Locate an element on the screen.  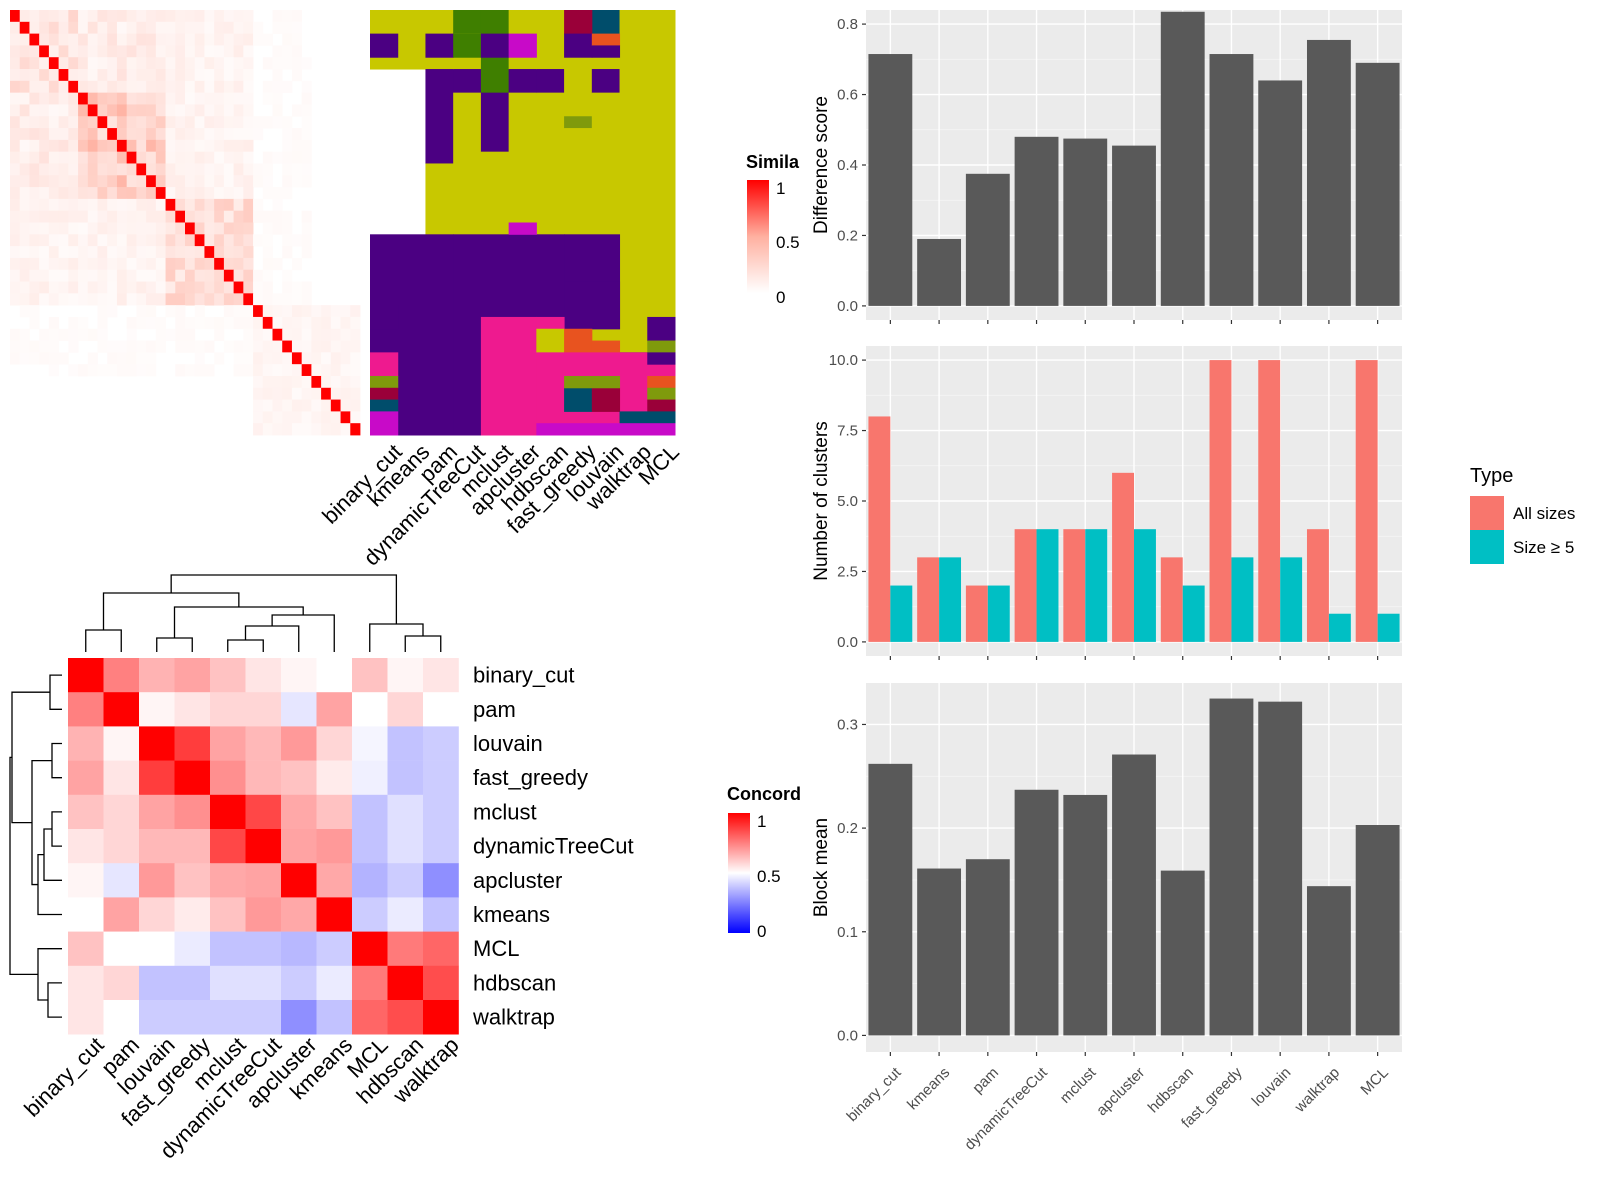
type-legend: Type All sizes Size ≥ 5 is located at coordinates (1522, 514).